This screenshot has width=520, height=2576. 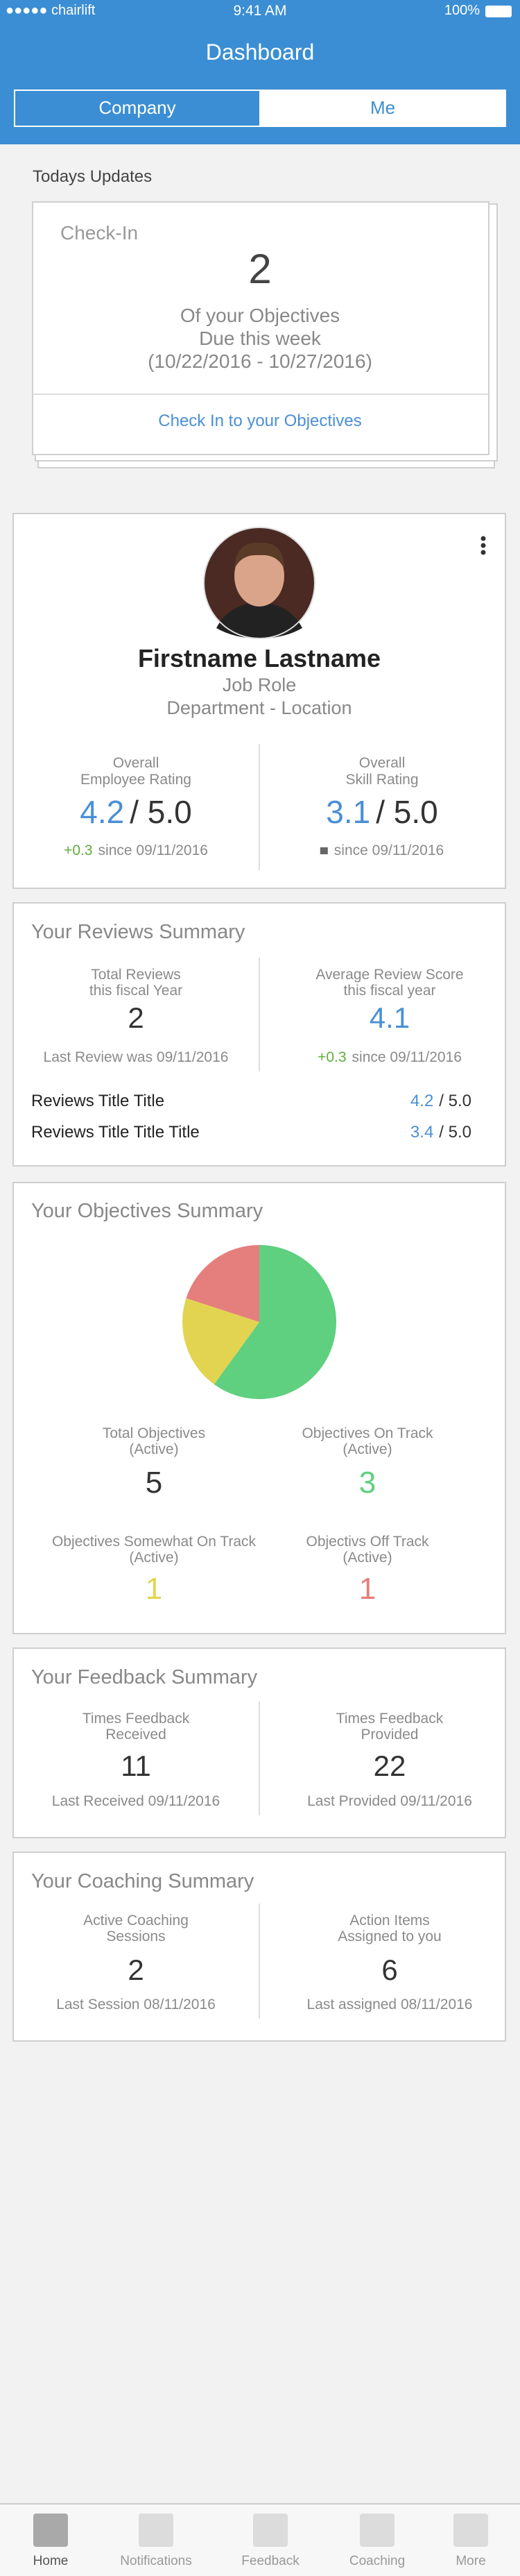 I want to click on checkin-line: (10/22/2016 - 10/27/2016), so click(x=260, y=361).